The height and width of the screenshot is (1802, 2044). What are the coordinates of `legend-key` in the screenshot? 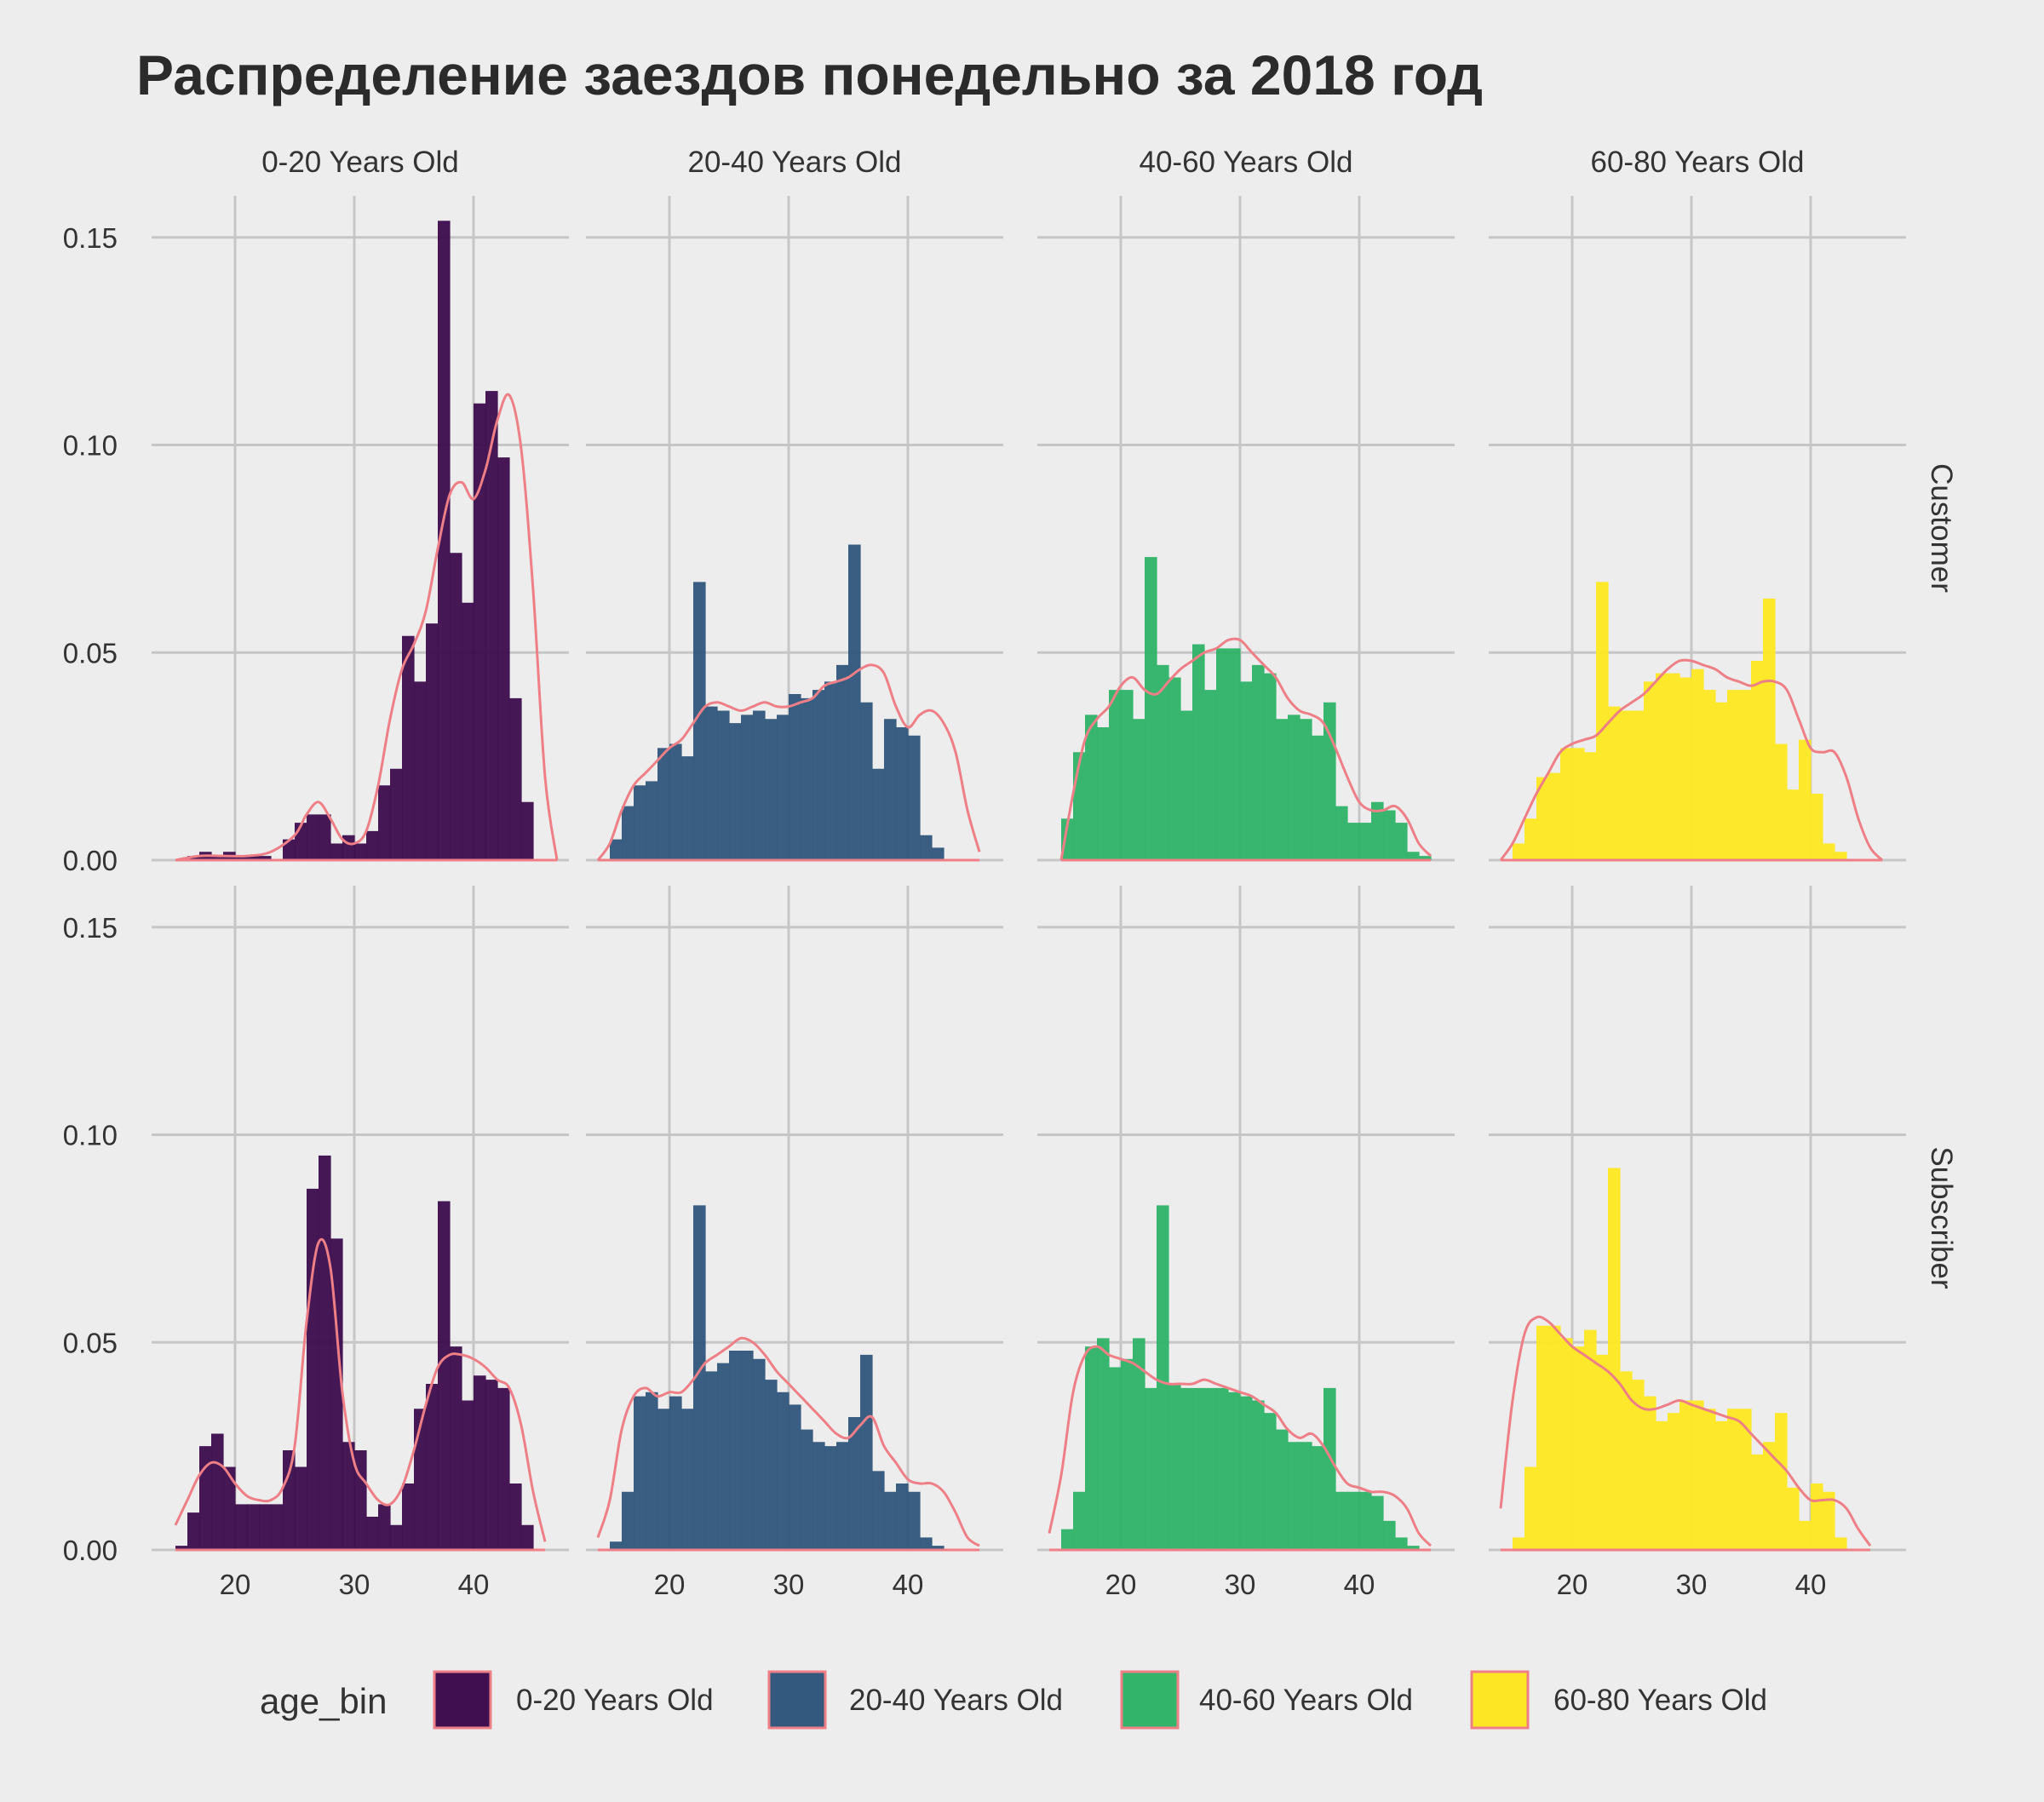 It's located at (797, 1700).